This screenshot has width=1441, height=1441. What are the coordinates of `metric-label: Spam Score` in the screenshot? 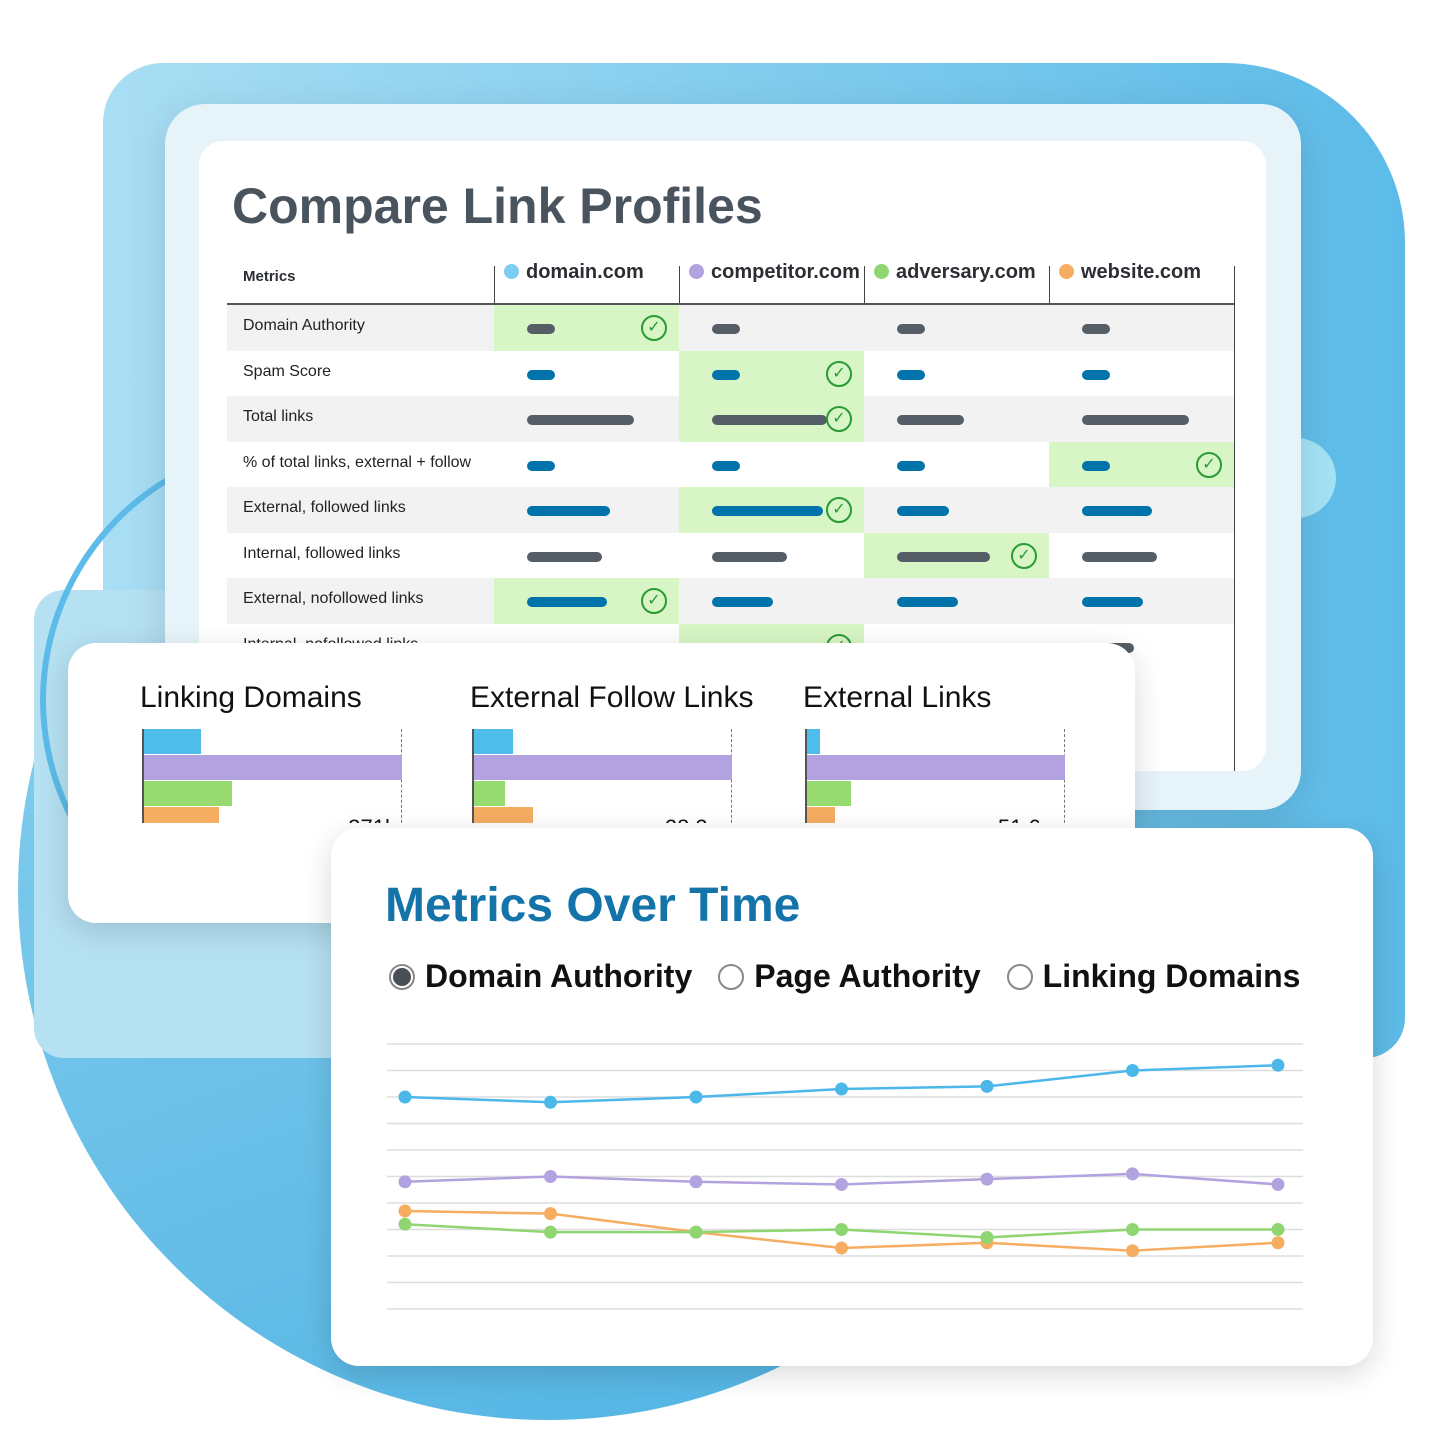 It's located at (287, 371).